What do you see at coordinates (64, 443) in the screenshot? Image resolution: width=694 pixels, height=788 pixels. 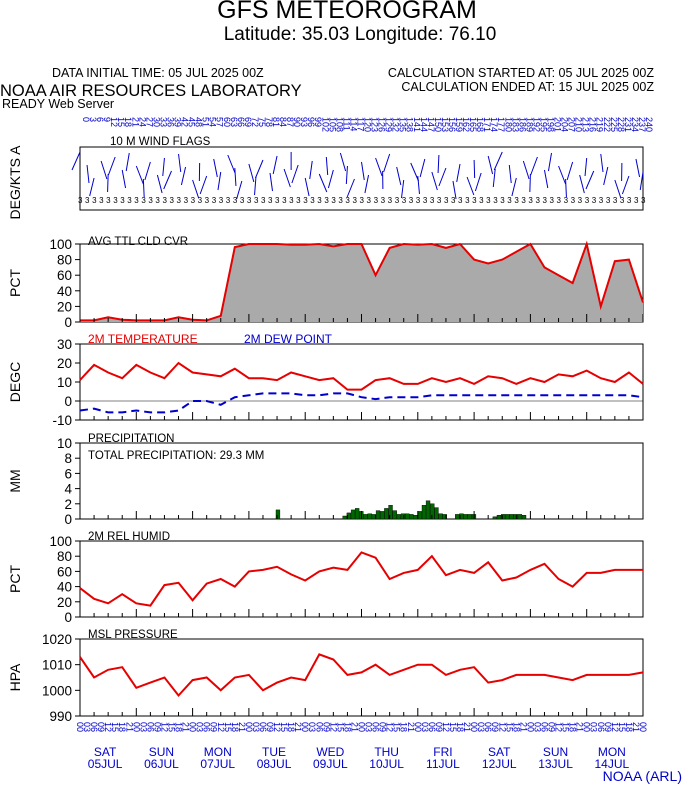 I see `precip-tick-label: 10` at bounding box center [64, 443].